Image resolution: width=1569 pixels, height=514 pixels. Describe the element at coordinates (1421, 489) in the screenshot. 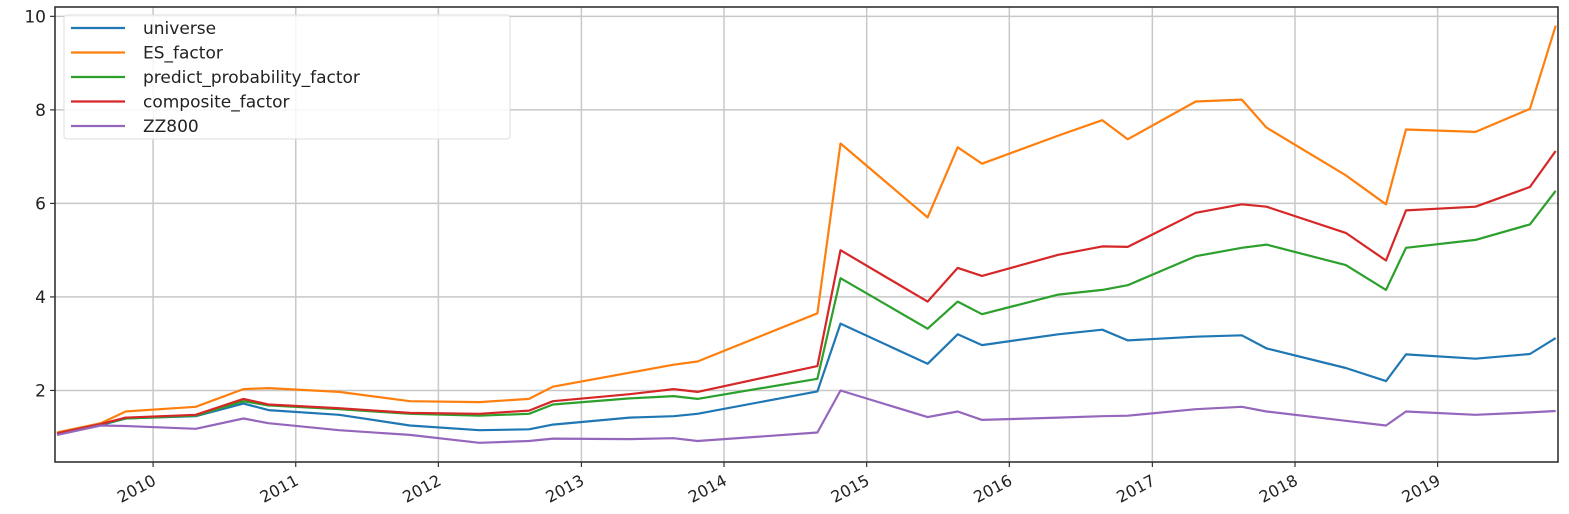

I see `x-tick-label: 2019` at that location.